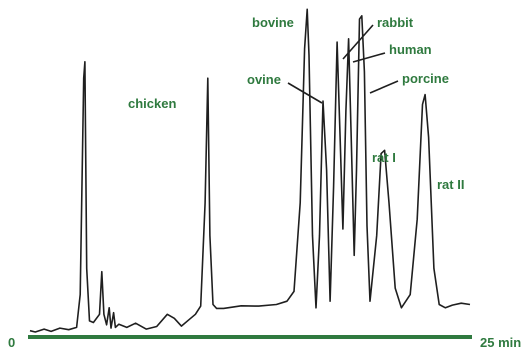  I want to click on leader-line-rabbit, so click(358, 42).